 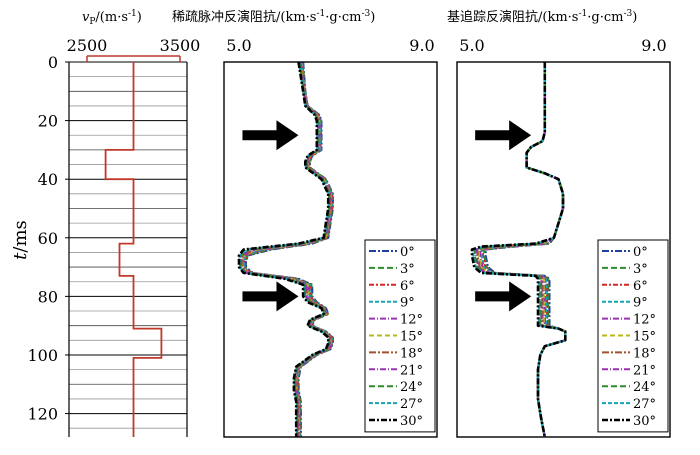 I want to click on velocity-panel-title: vP/(m·s-1), so click(x=112, y=18).